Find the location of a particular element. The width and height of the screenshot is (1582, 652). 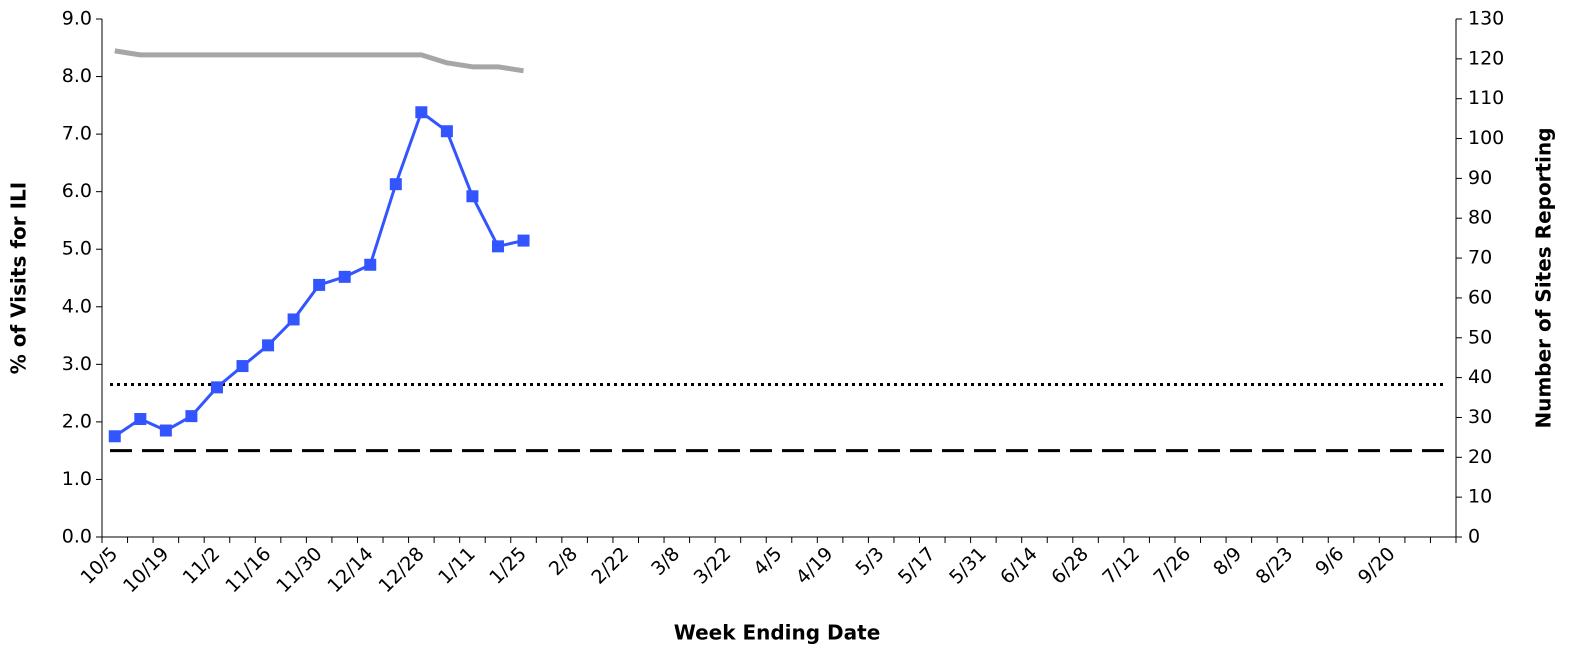

y2-tick-label: 70 is located at coordinates (1480, 258).